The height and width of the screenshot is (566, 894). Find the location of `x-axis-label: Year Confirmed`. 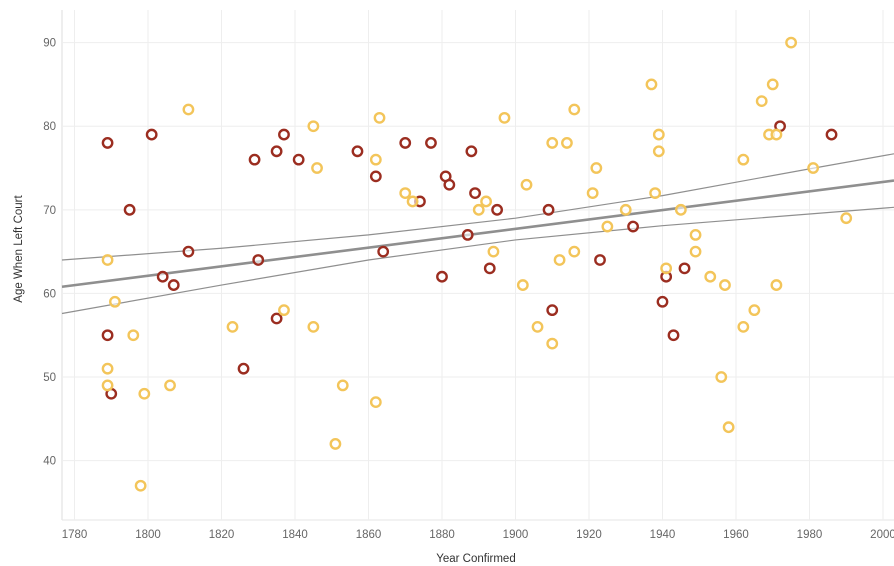

x-axis-label: Year Confirmed is located at coordinates (475, 559).